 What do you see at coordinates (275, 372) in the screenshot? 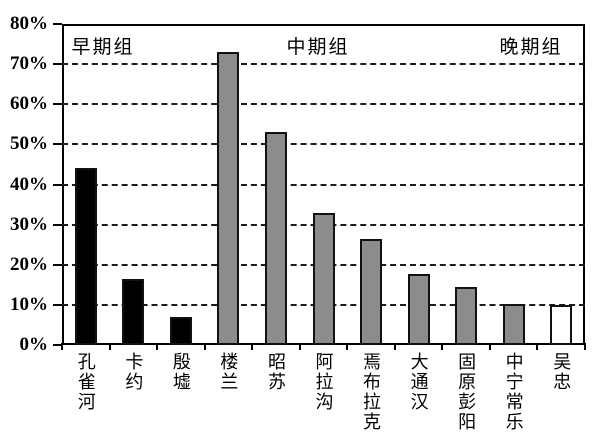
I see `x-axis-label: 昭苏` at bounding box center [275, 372].